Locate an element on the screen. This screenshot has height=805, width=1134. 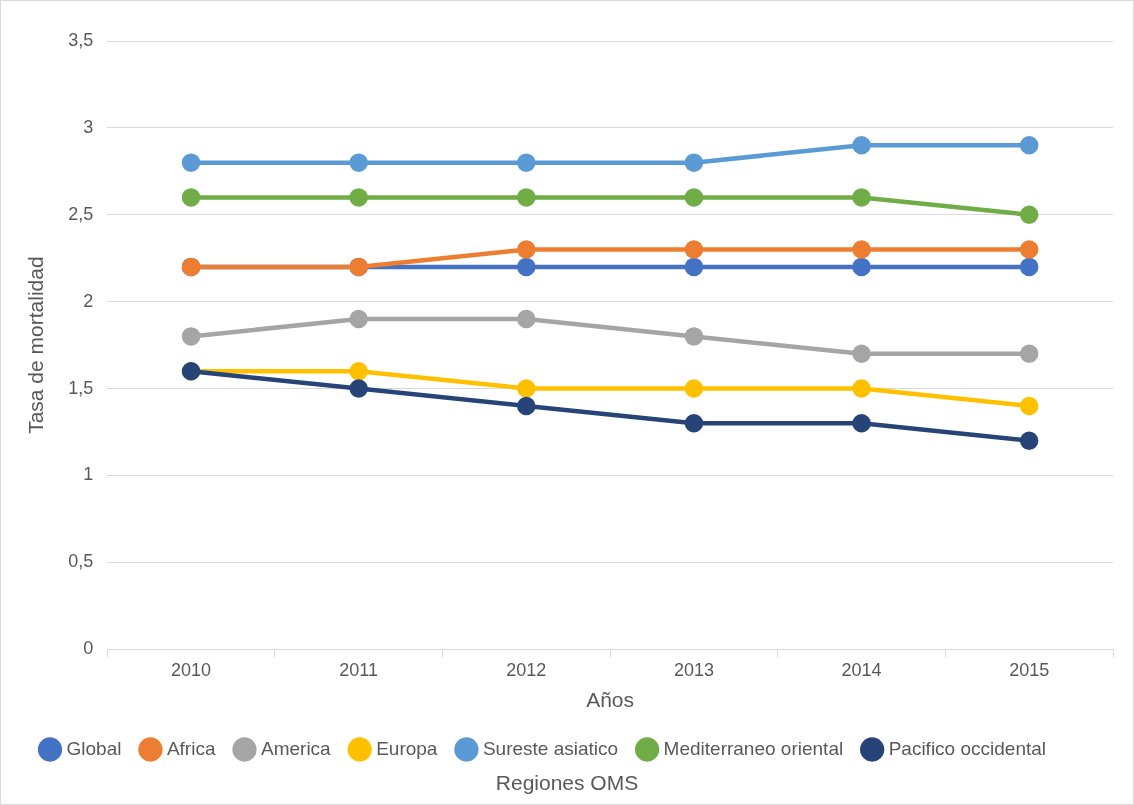
x-tick-label: 2011 is located at coordinates (359, 669).